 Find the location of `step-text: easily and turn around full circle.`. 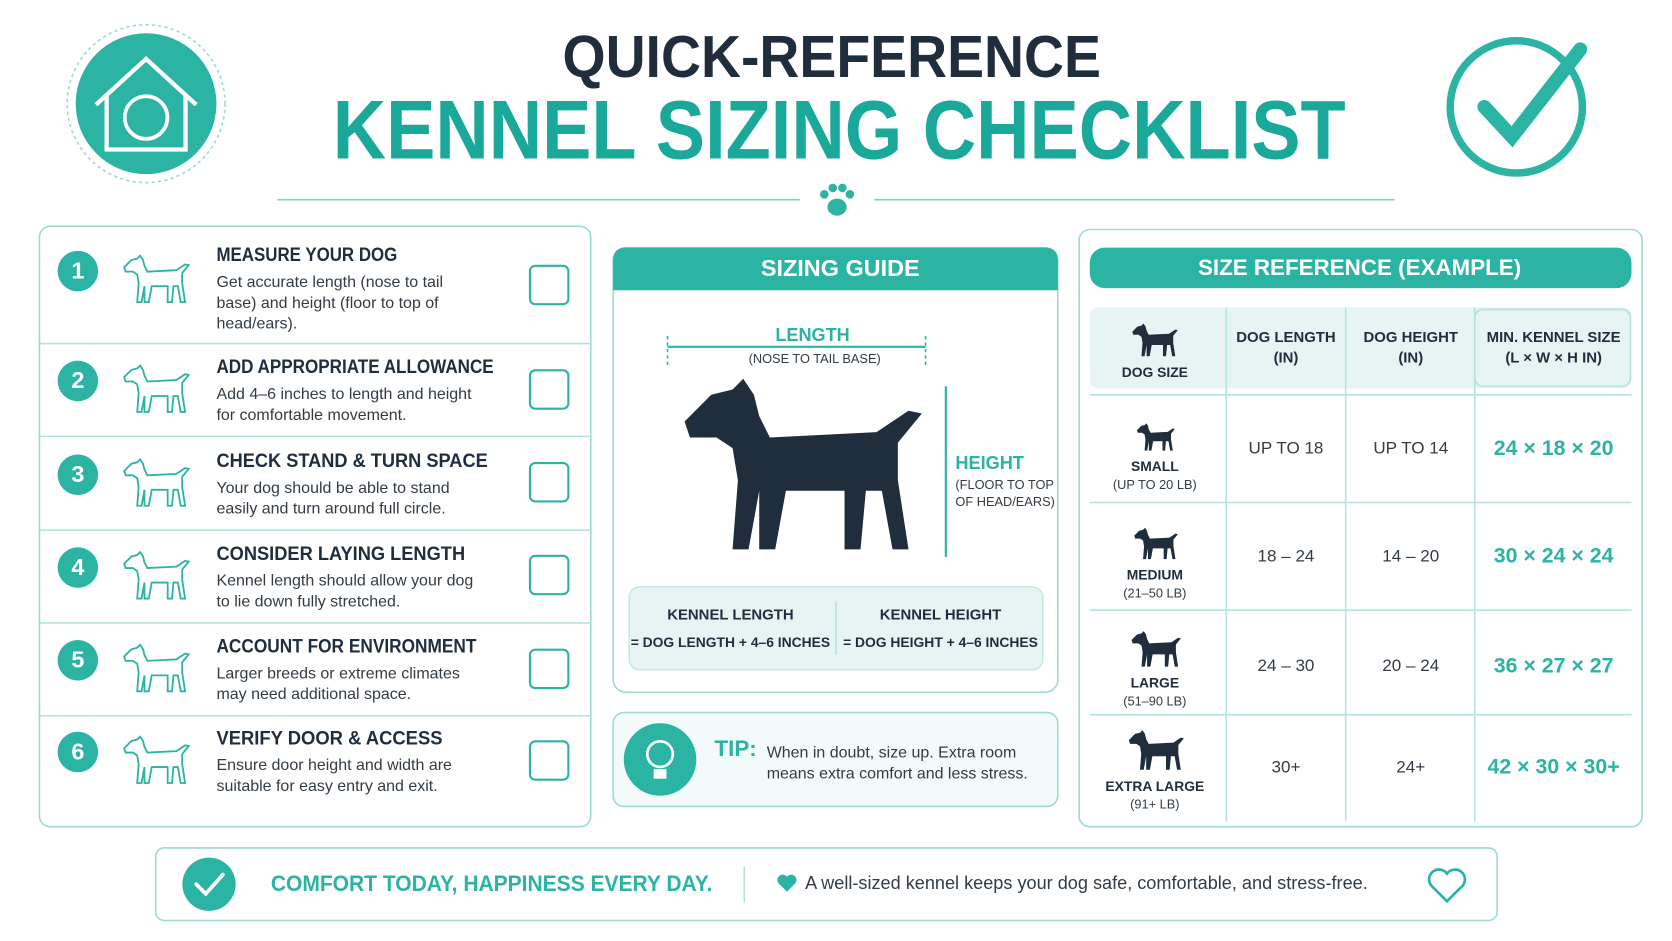

step-text: easily and turn around full circle. is located at coordinates (330, 509).